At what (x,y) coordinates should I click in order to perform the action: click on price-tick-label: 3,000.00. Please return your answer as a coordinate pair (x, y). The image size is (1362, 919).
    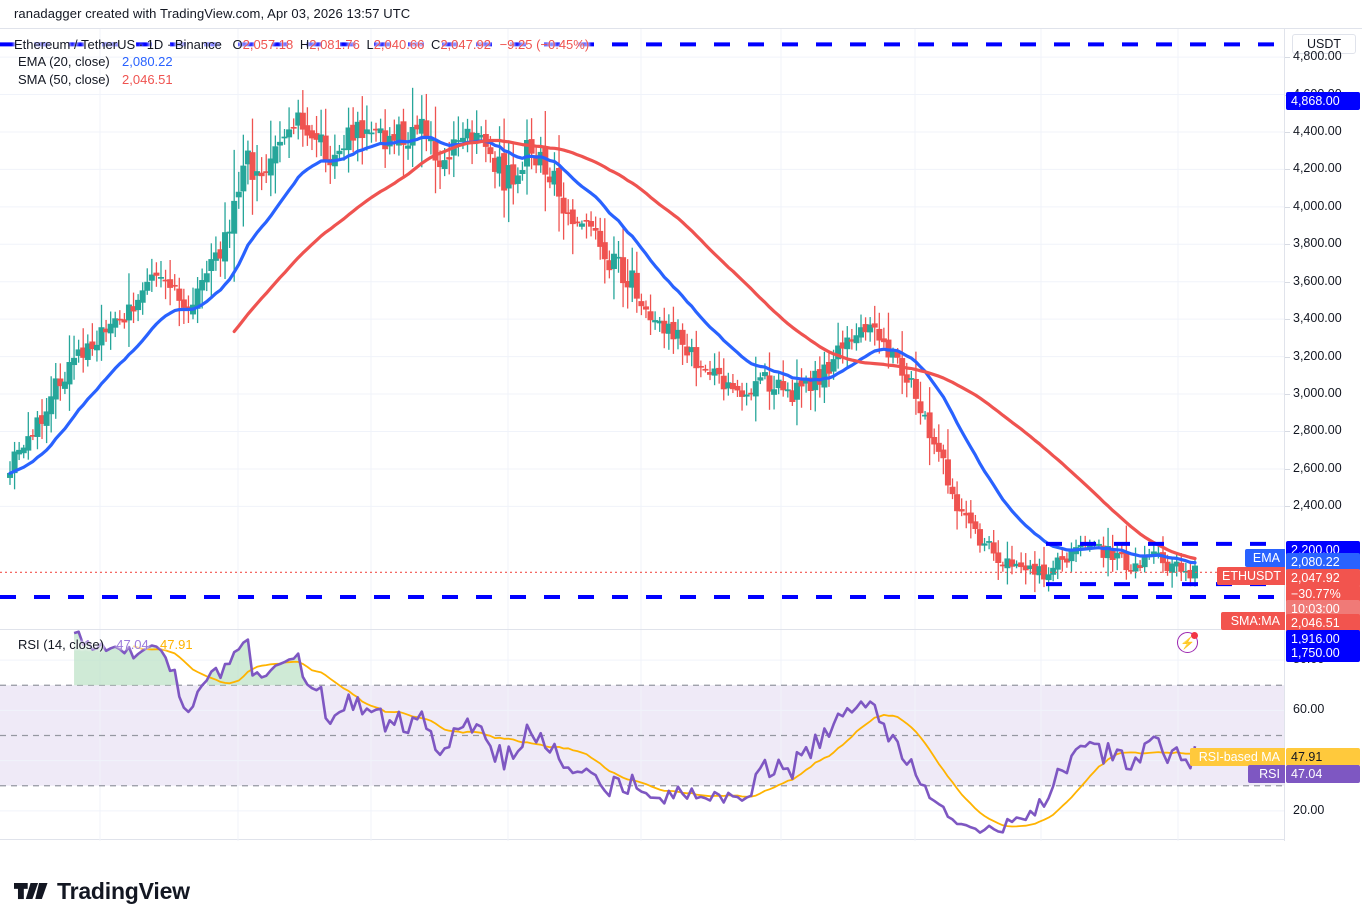
    Looking at the image, I should click on (1317, 393).